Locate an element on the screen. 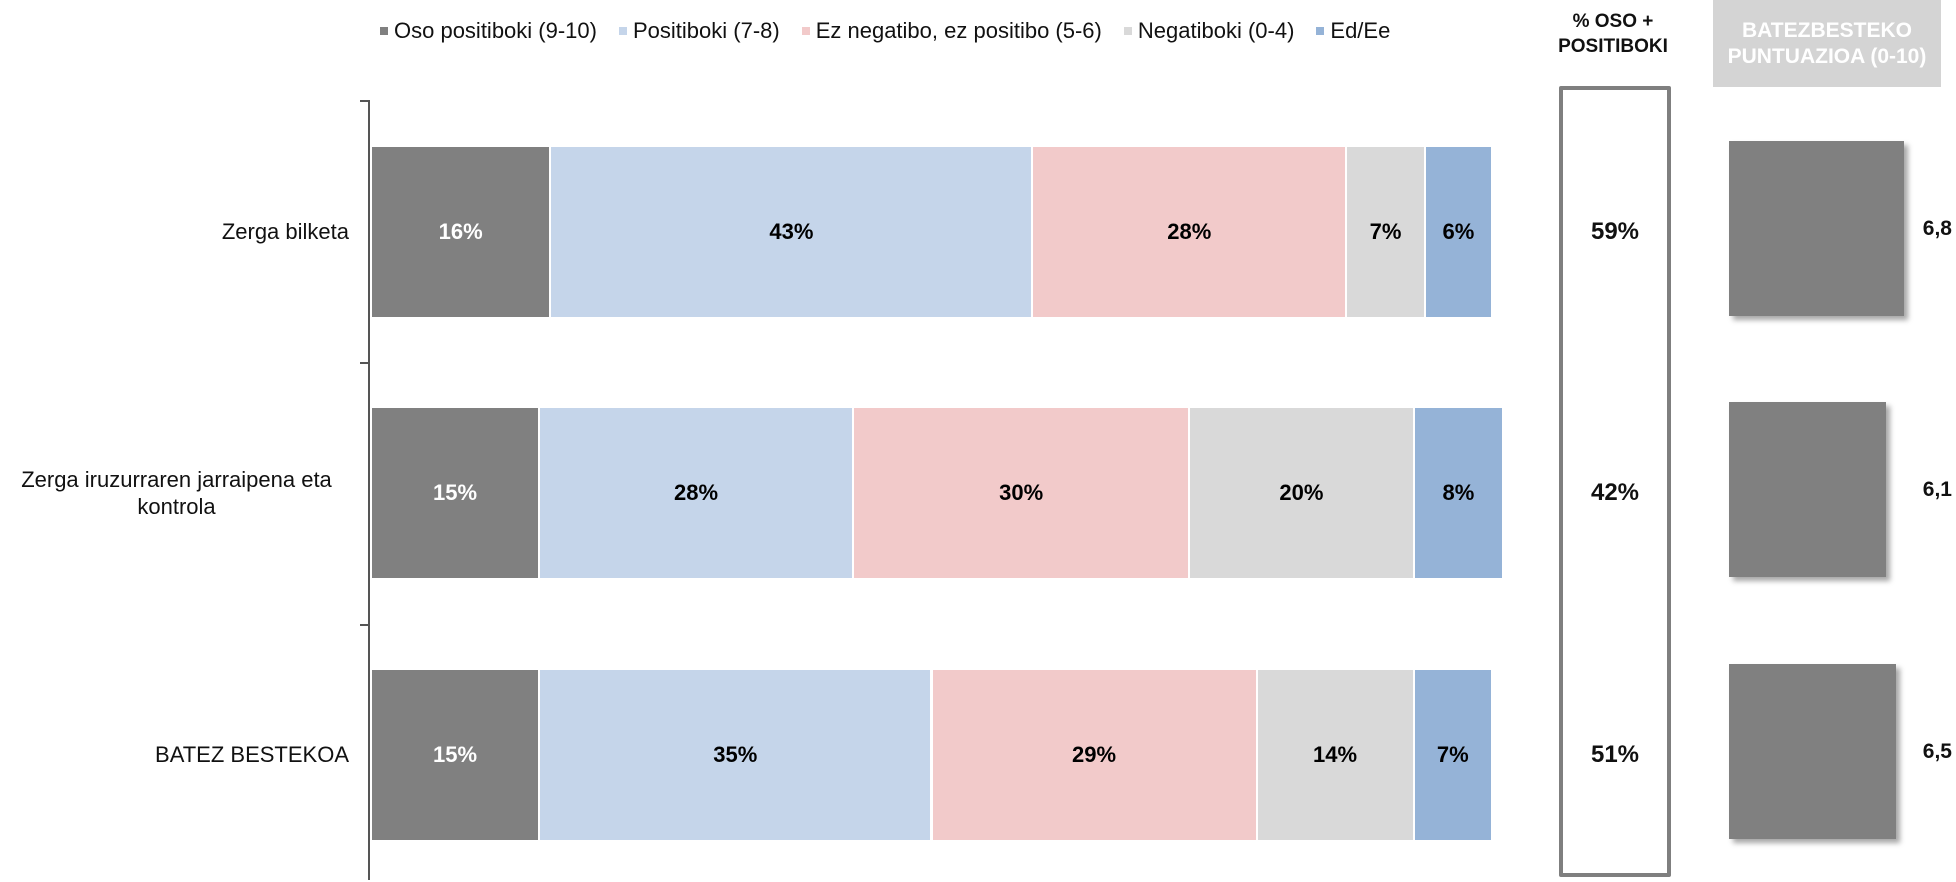  data-label: 6,5 is located at coordinates (1937, 751).